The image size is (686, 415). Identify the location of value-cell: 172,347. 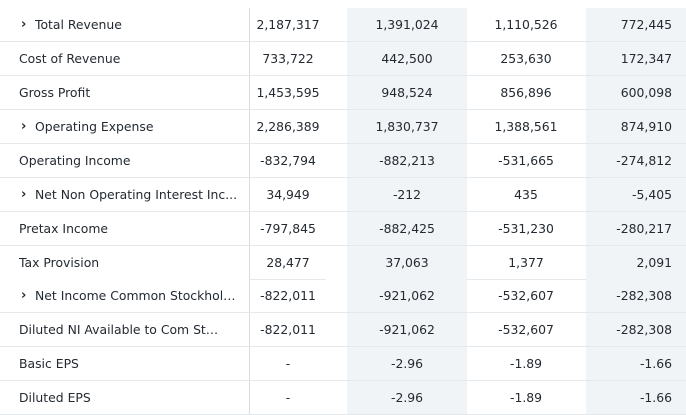
(636, 58).